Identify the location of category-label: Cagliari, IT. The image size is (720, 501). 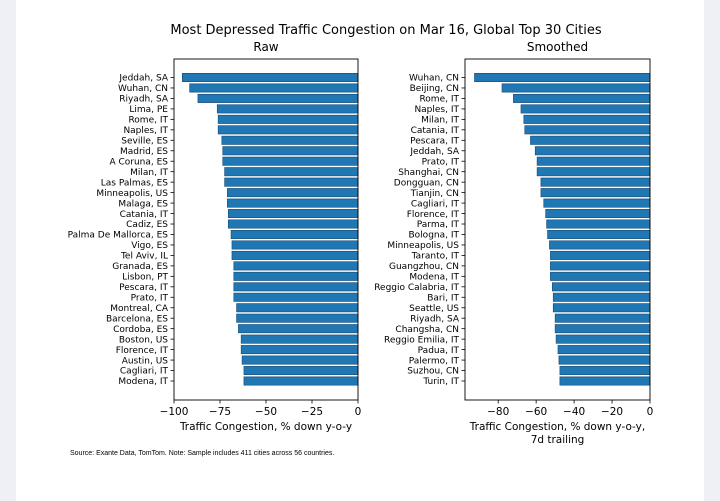
(144, 372).